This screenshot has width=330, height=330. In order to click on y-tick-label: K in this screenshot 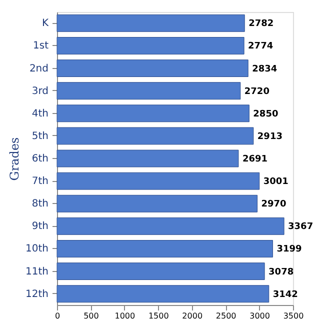, I will do `click(45, 24)`.